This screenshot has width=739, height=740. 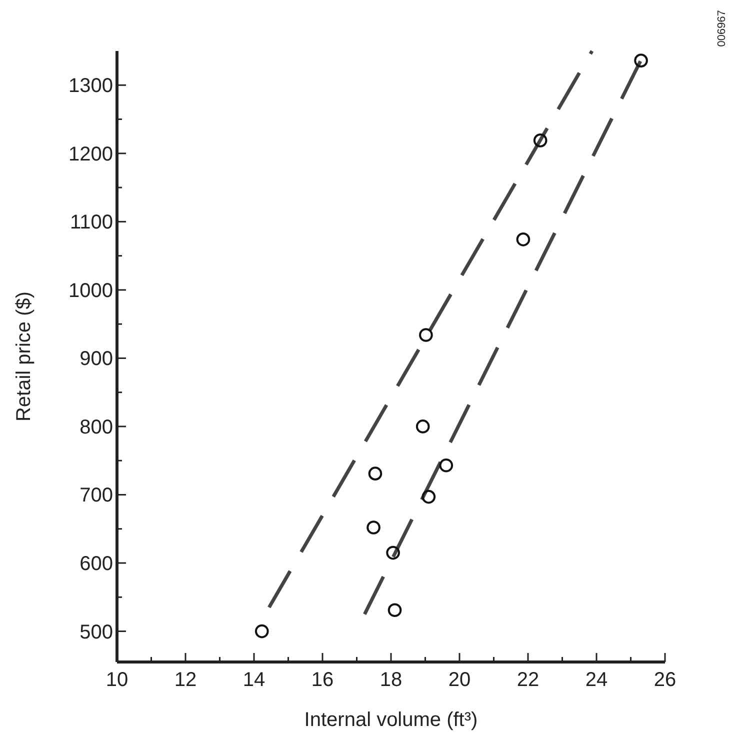 I want to click on x-tick-label: 24, so click(x=596, y=680).